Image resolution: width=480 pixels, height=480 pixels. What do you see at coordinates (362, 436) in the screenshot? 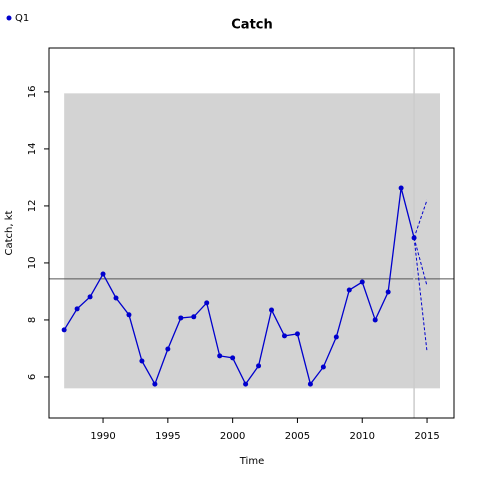
I see `x-tick-label: 2010` at bounding box center [362, 436].